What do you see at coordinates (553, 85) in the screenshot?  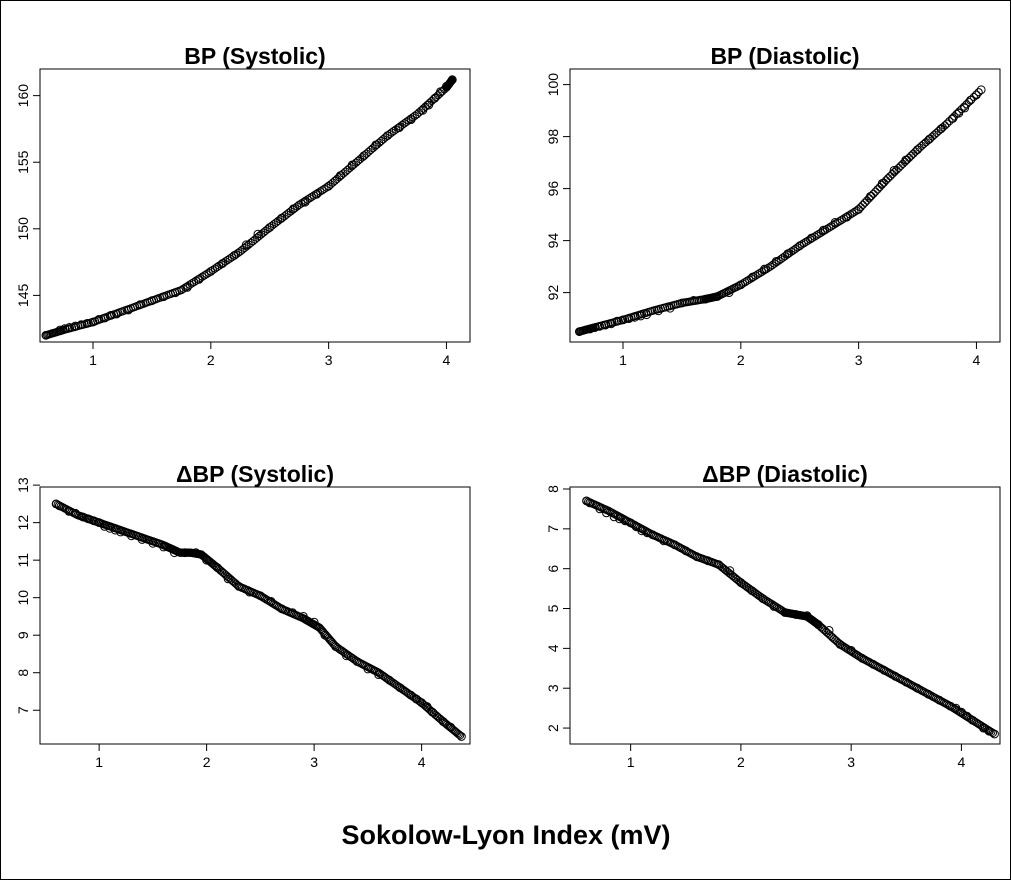 I see `y-tick-label: 100` at bounding box center [553, 85].